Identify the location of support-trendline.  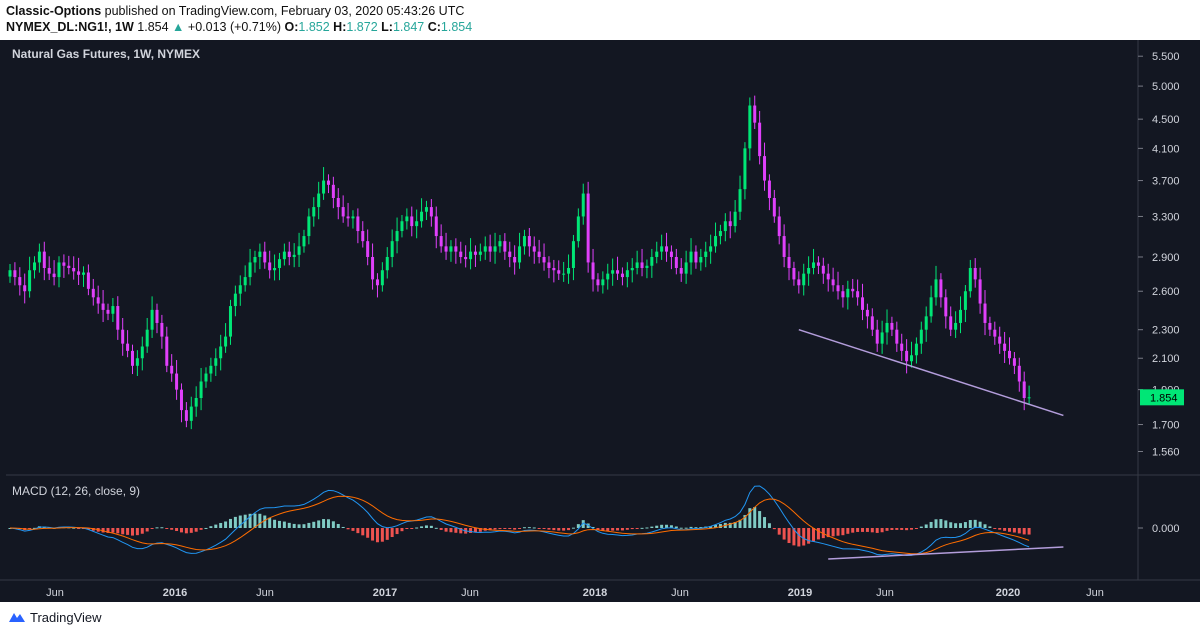
(931, 372).